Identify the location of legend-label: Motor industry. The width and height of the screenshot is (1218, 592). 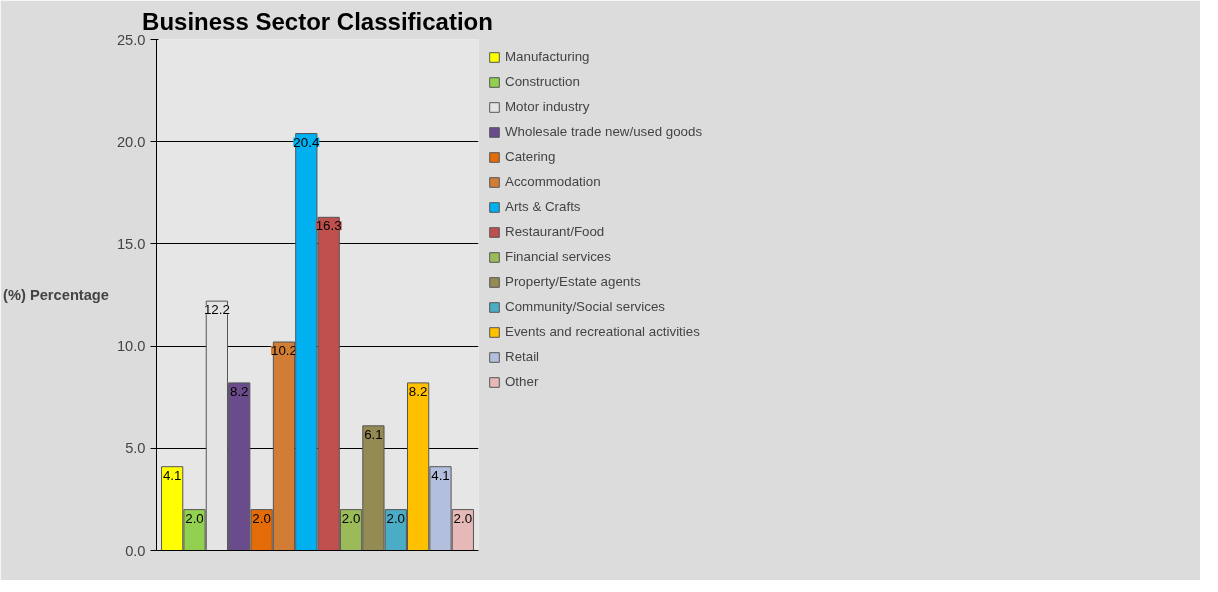
(547, 106).